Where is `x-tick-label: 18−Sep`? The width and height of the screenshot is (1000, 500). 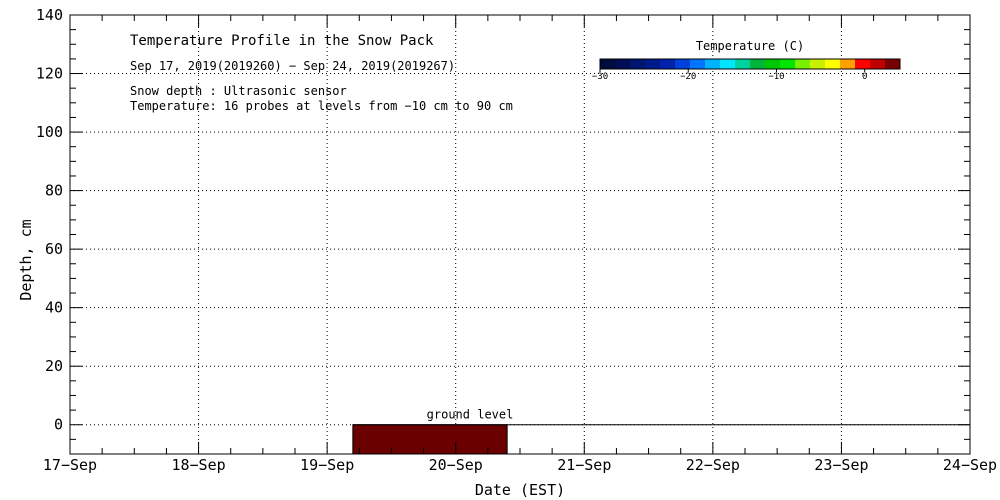
x-tick-label: 18−Sep is located at coordinates (198, 465).